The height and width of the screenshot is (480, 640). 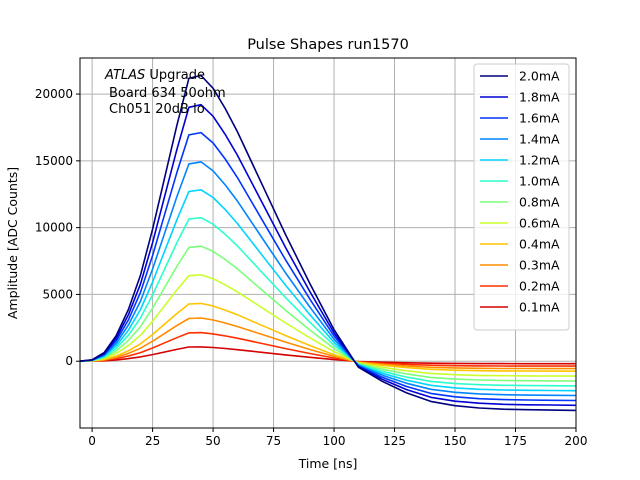 I want to click on x-tick-label: 200, so click(x=576, y=441).